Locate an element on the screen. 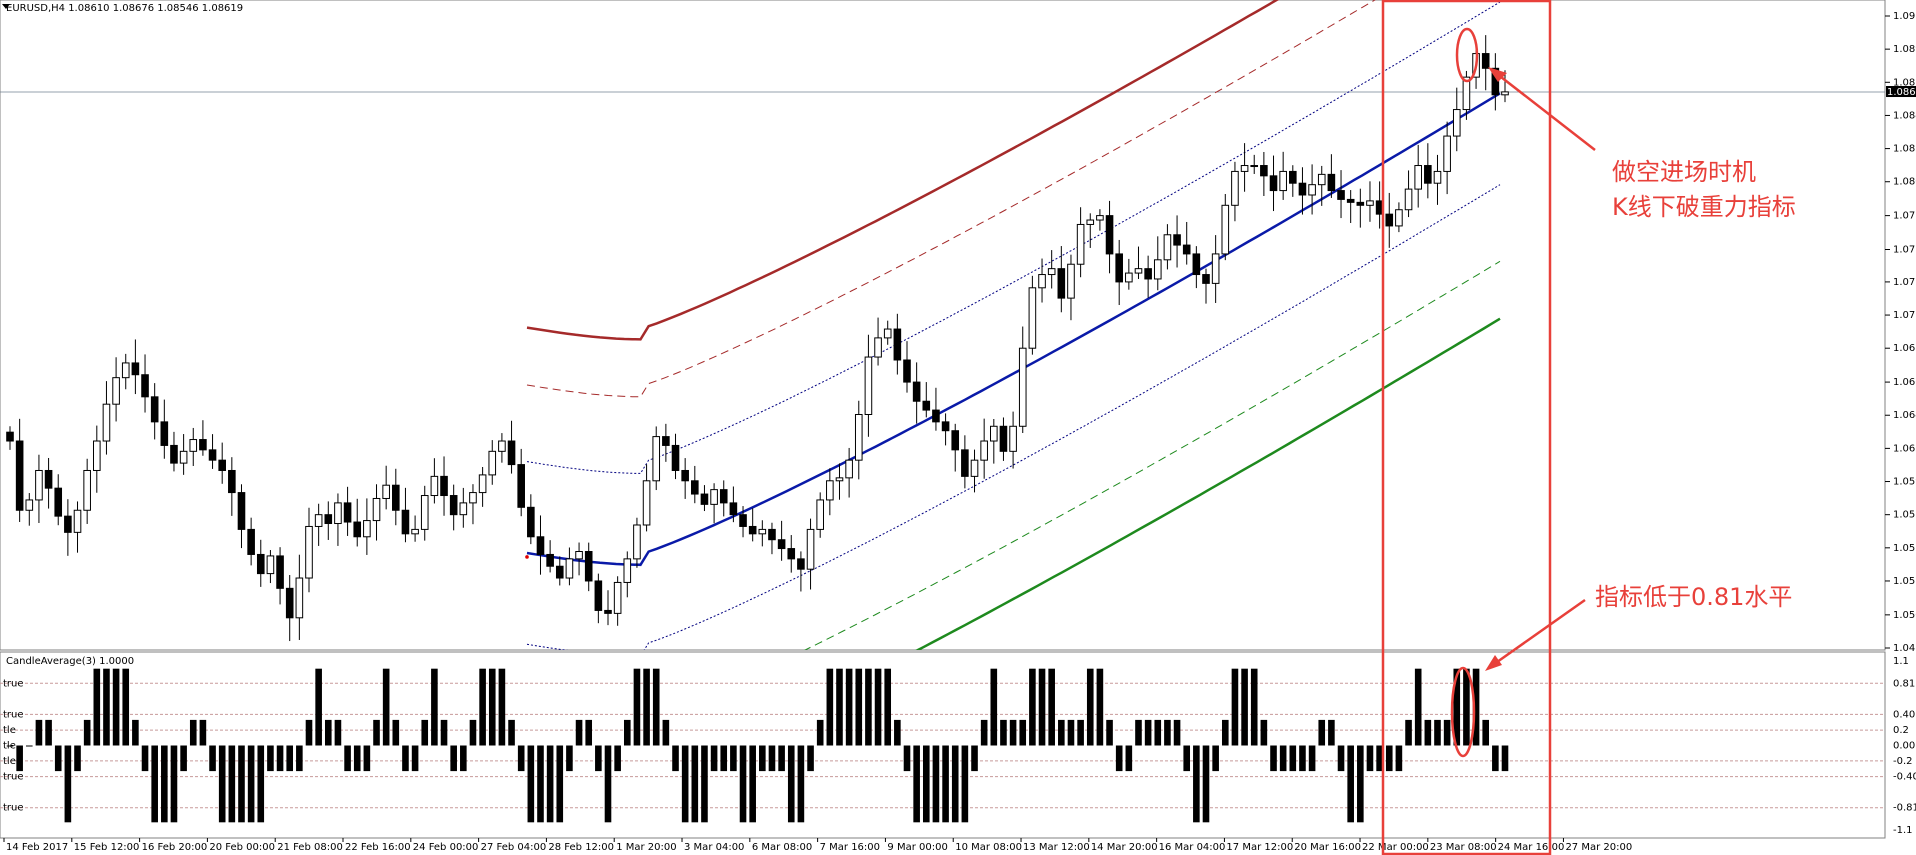  time-tick-label: 20 Mar 16:00 is located at coordinates (1327, 847).